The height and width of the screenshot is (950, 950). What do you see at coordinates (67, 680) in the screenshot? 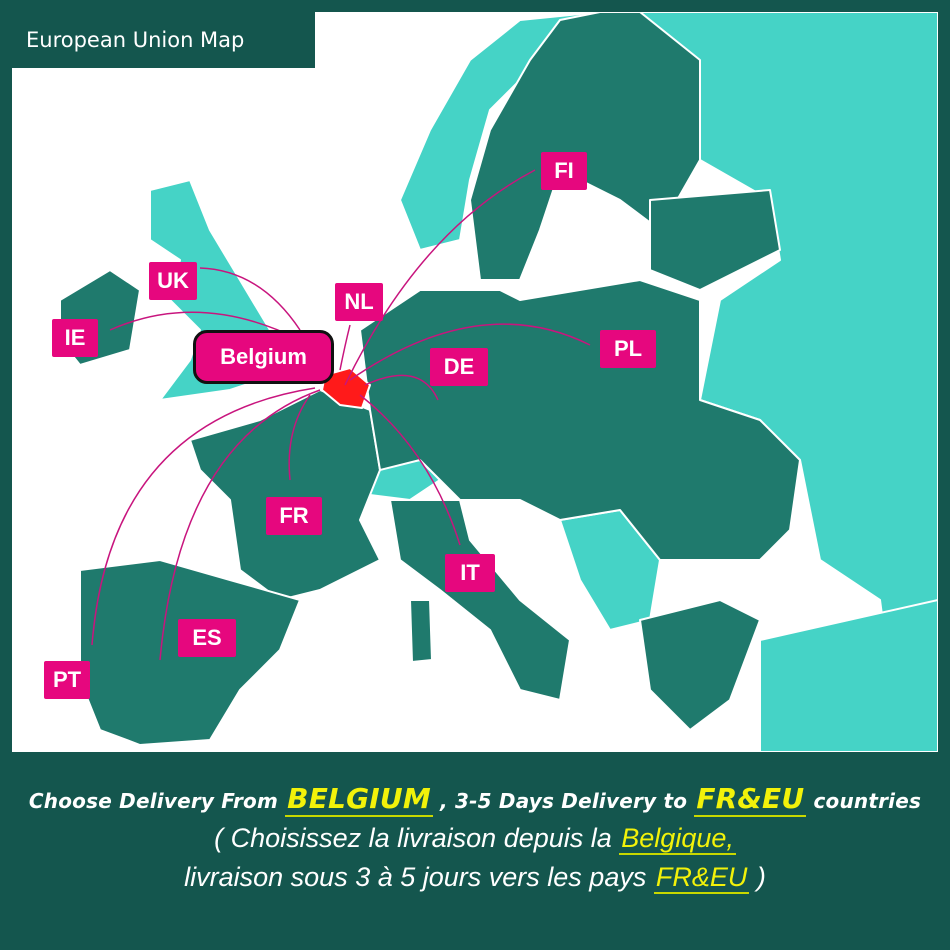
I see `tag-pt: PT` at bounding box center [67, 680].